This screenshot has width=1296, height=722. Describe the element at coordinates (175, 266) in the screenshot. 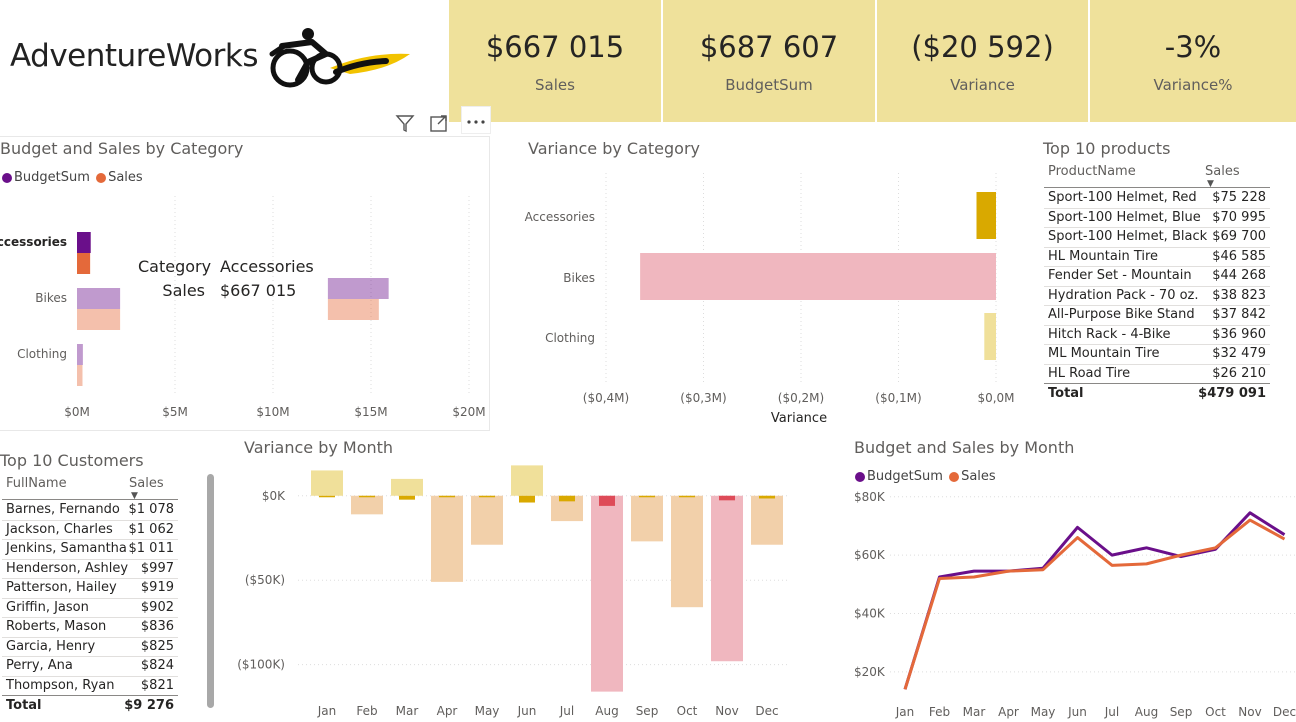

I see `tooltip-key-category: Category` at that location.